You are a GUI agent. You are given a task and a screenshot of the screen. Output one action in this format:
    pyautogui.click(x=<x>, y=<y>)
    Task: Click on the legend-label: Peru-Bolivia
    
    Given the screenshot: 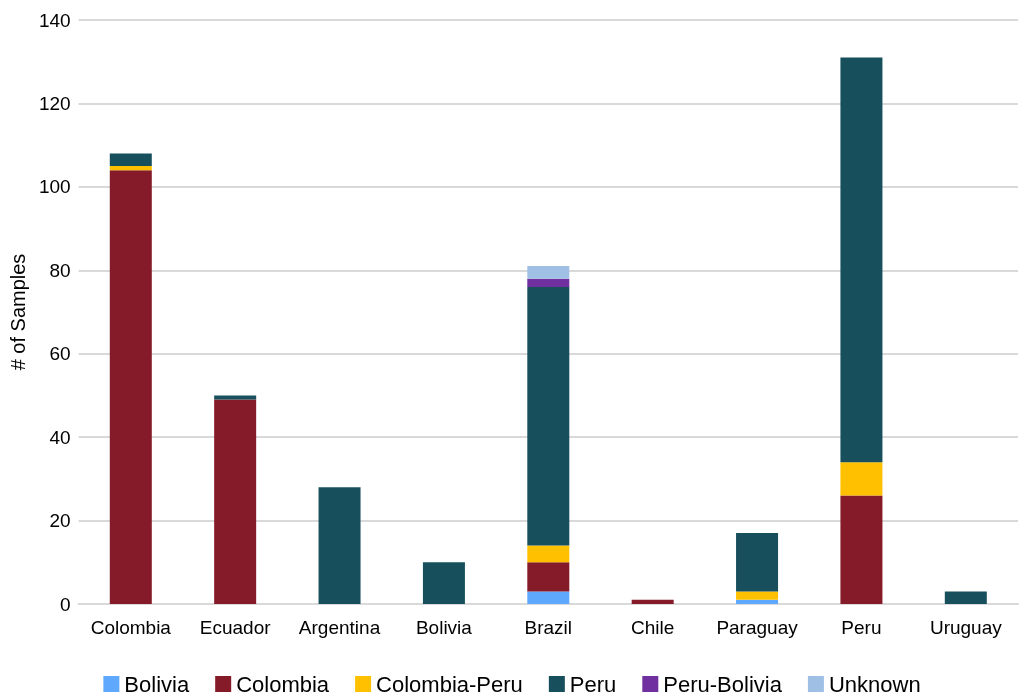 What is the action you would take?
    pyautogui.click(x=723, y=684)
    